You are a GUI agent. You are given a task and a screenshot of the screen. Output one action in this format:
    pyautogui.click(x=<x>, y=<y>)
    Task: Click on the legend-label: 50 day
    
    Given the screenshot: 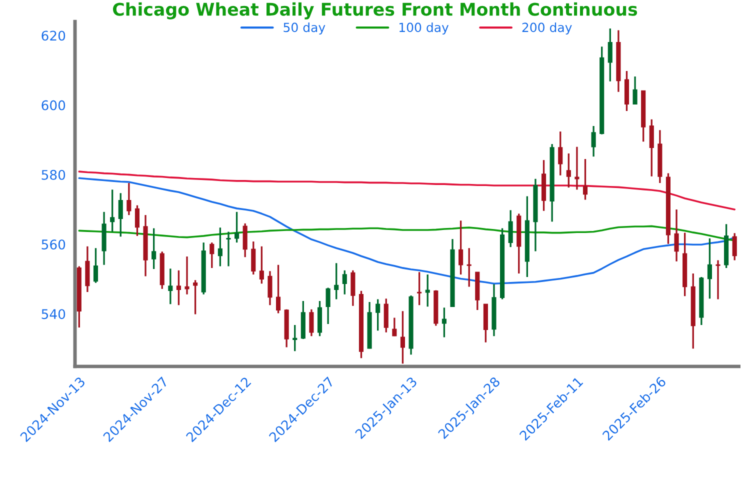 What is the action you would take?
    pyautogui.click(x=305, y=28)
    